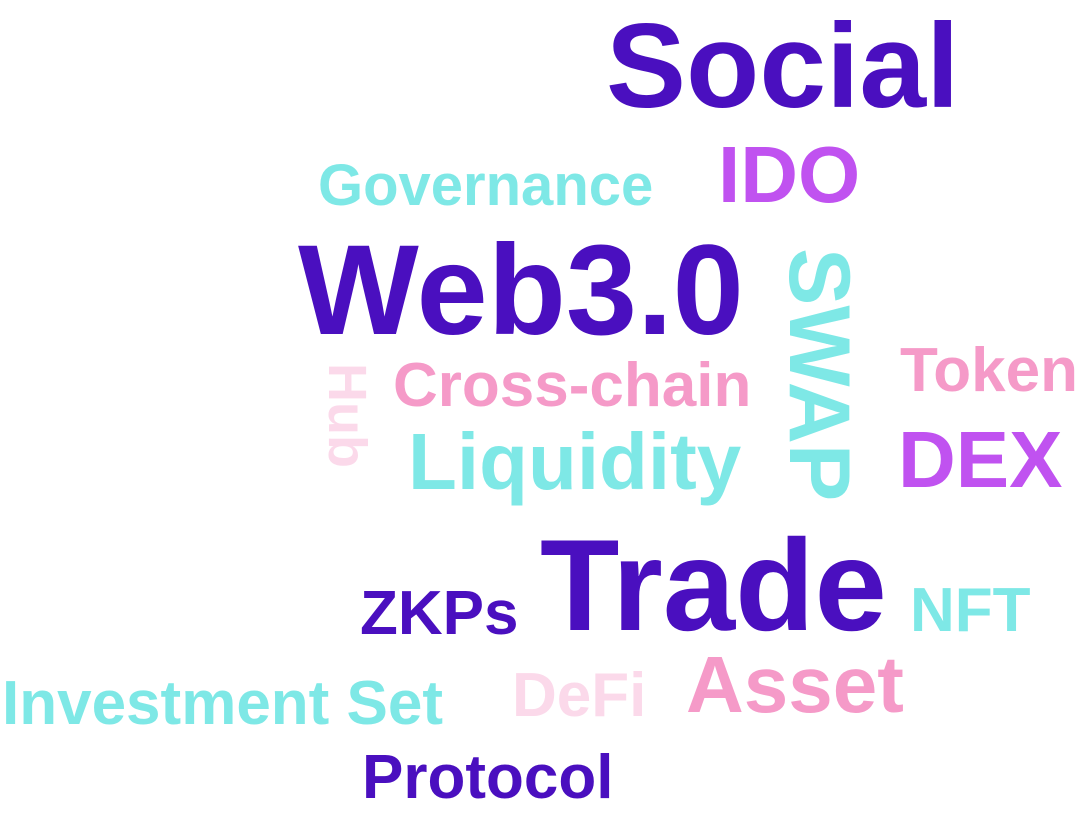  What do you see at coordinates (980, 459) in the screenshot?
I see `word-dex: DEX` at bounding box center [980, 459].